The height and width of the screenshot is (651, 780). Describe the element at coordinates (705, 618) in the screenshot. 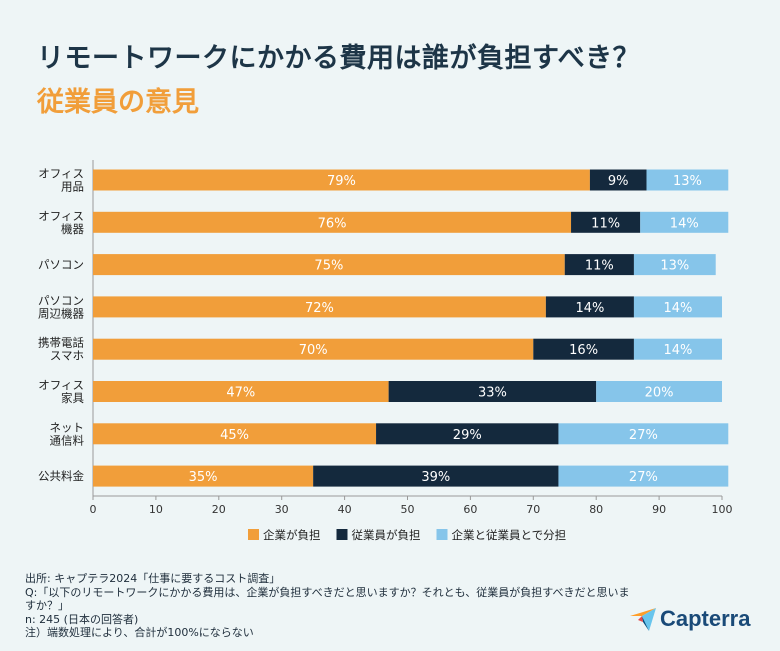

I see `capterra-logo-text: Capterra` at that location.